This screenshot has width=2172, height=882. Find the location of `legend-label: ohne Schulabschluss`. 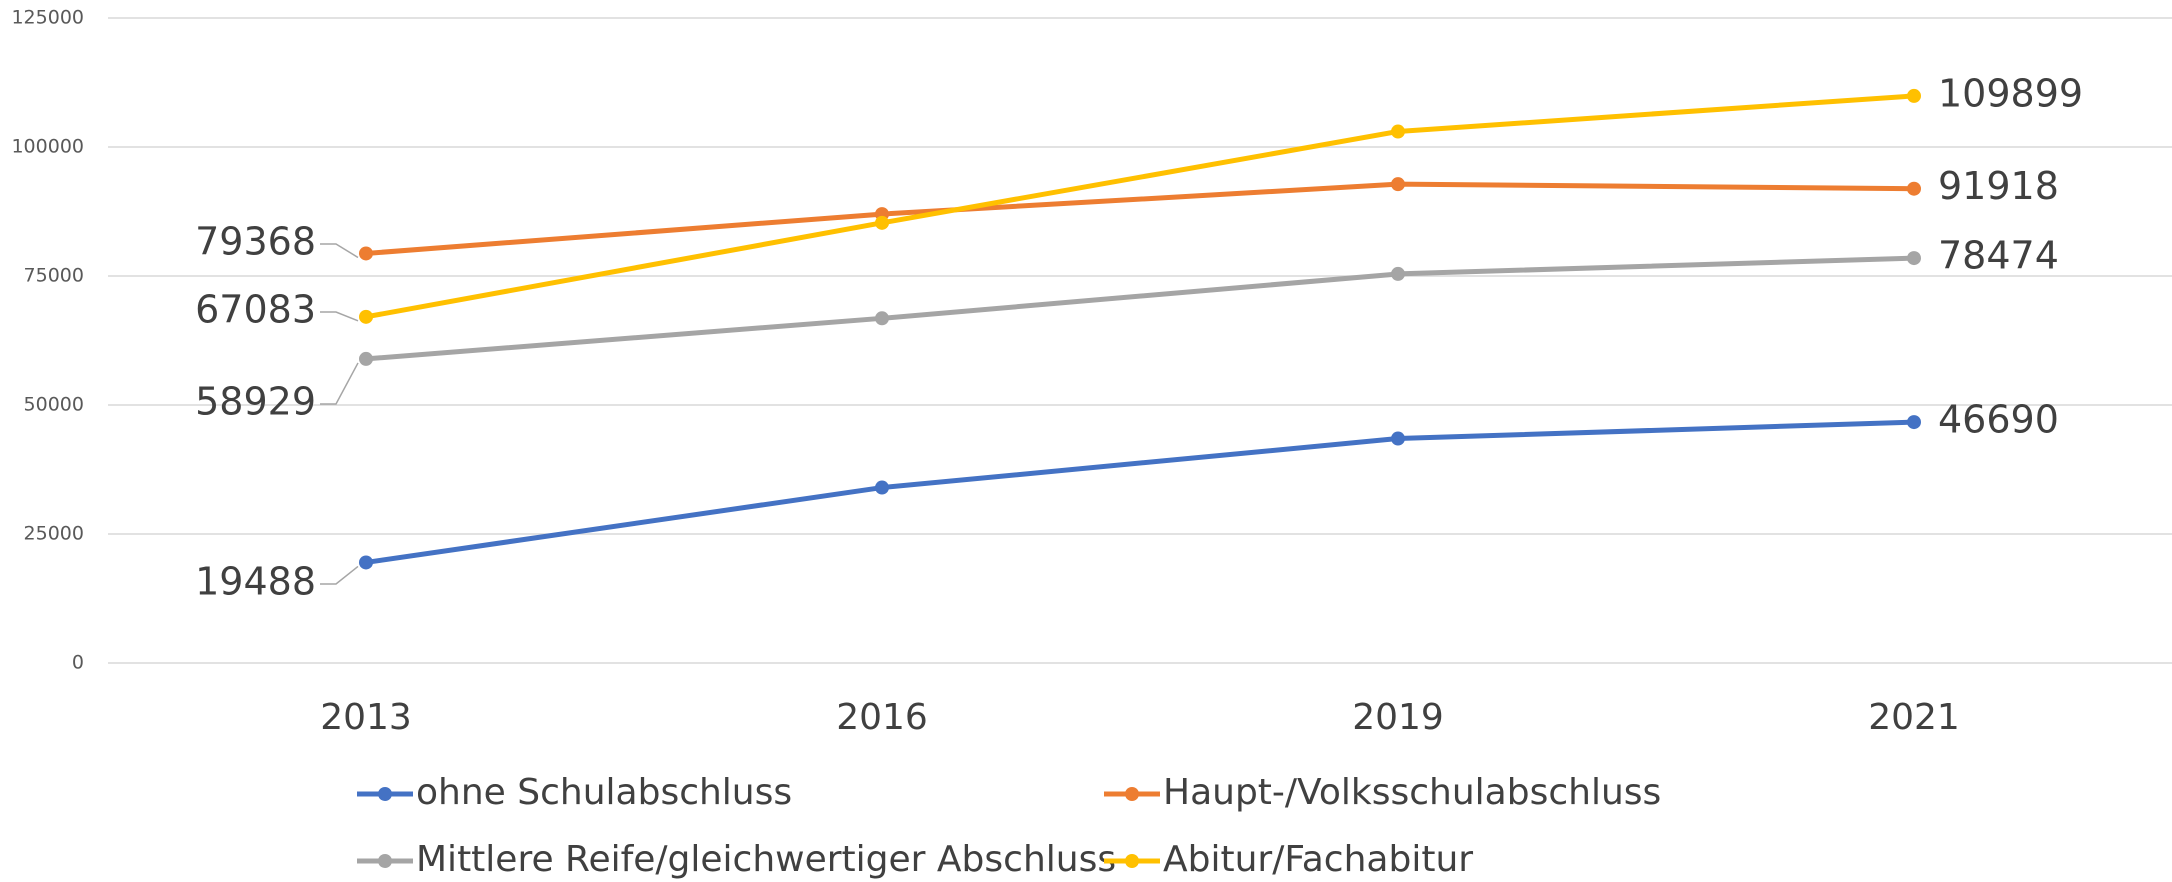

legend-label: ohne Schulabschluss is located at coordinates (604, 792).